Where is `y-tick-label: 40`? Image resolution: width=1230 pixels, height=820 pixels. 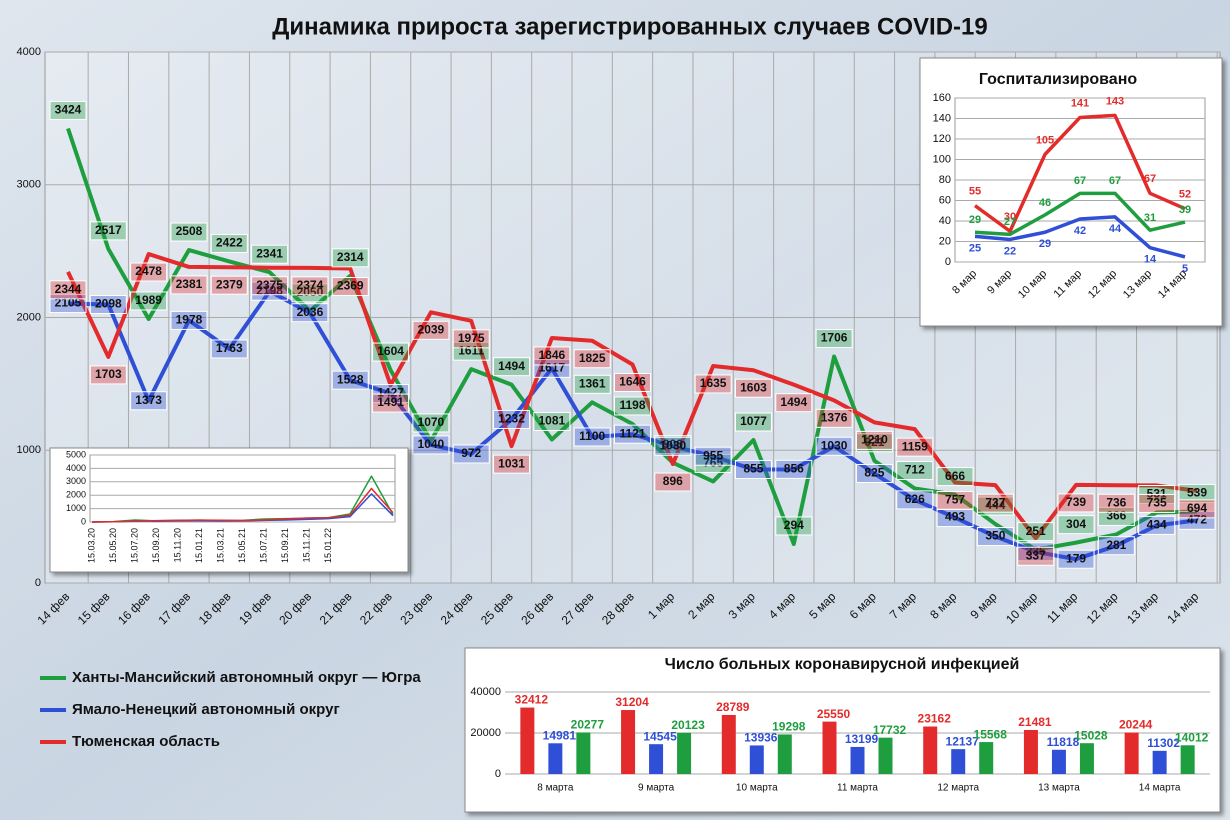
y-tick-label: 40 is located at coordinates (945, 221).